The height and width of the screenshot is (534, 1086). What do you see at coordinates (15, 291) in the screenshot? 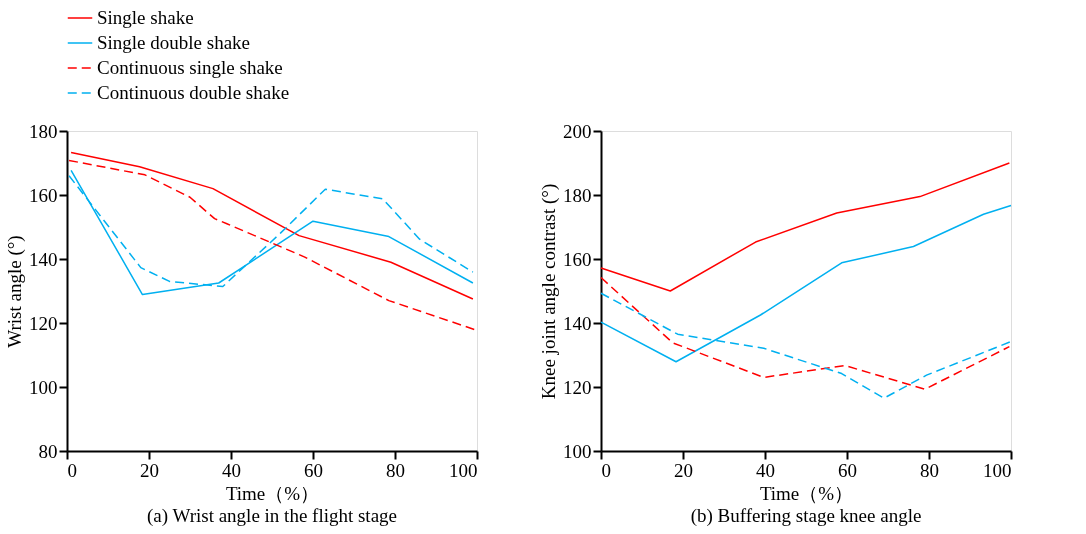
I see `y-axis-title: Wrist angle (°)` at bounding box center [15, 291].